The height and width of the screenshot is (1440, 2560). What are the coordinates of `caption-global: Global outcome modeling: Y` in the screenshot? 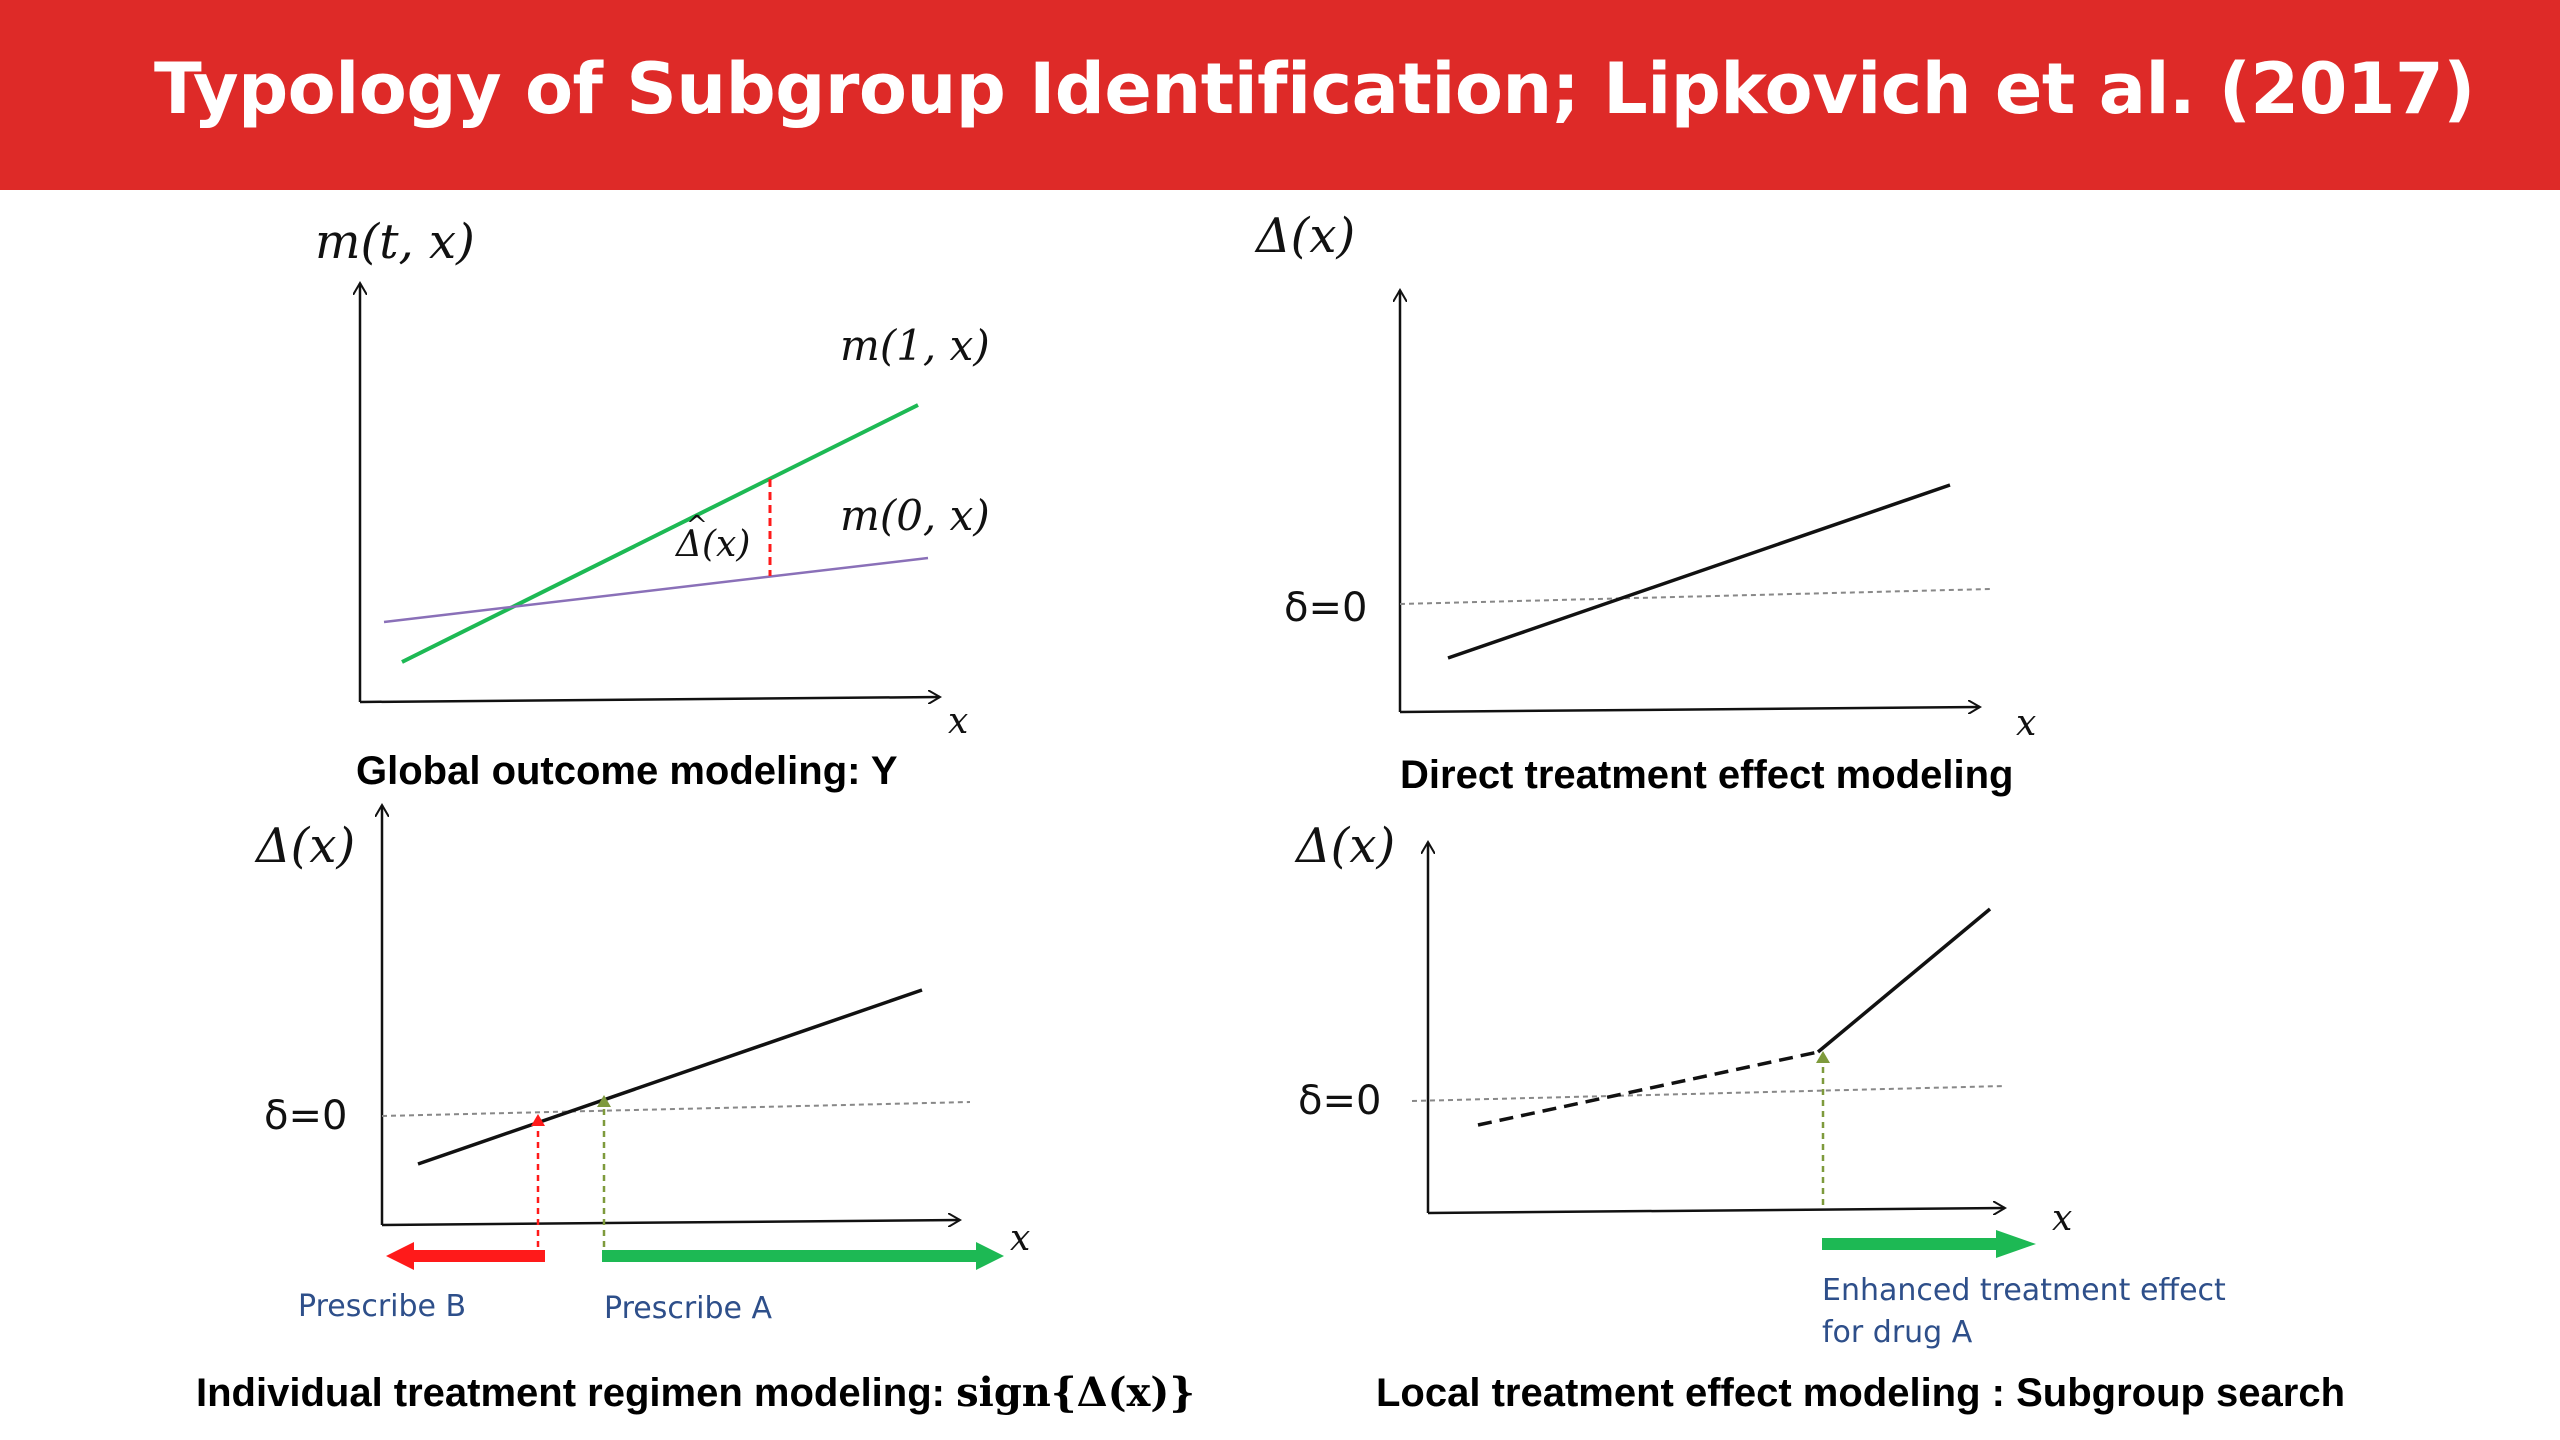 It's located at (627, 771).